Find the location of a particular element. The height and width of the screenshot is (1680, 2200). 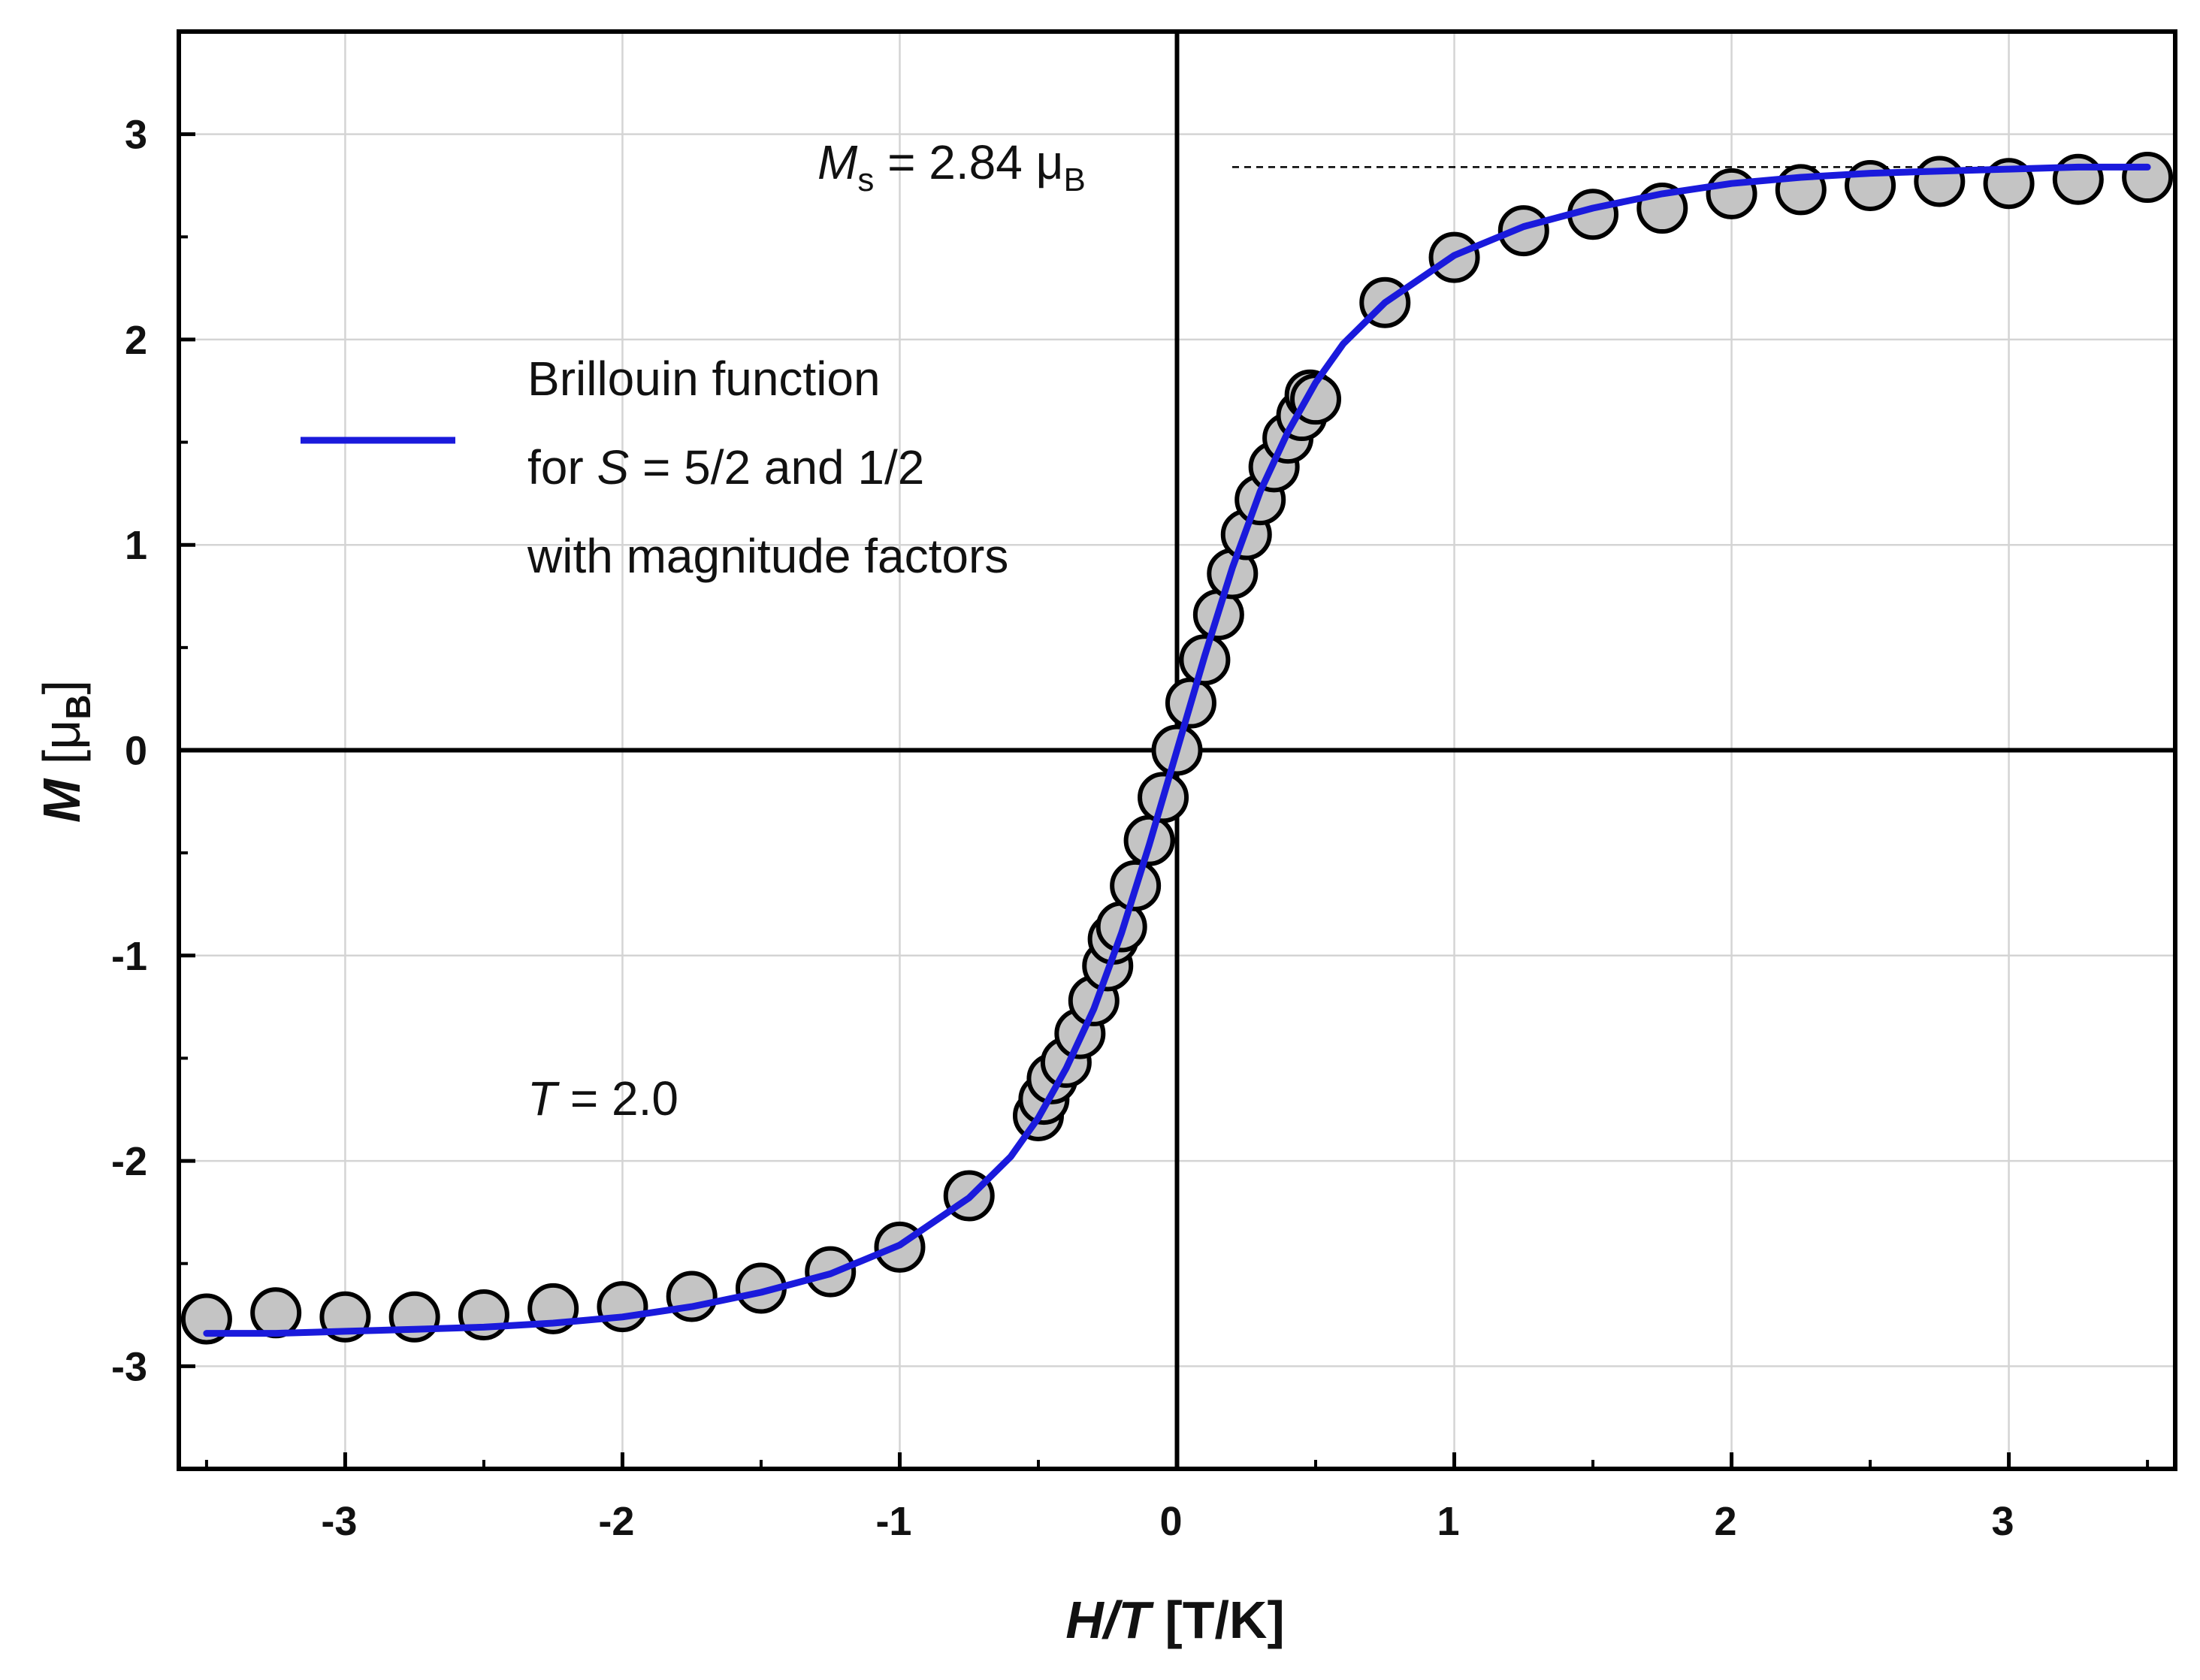

x-tick-label: 1 is located at coordinates (1448, 1521).